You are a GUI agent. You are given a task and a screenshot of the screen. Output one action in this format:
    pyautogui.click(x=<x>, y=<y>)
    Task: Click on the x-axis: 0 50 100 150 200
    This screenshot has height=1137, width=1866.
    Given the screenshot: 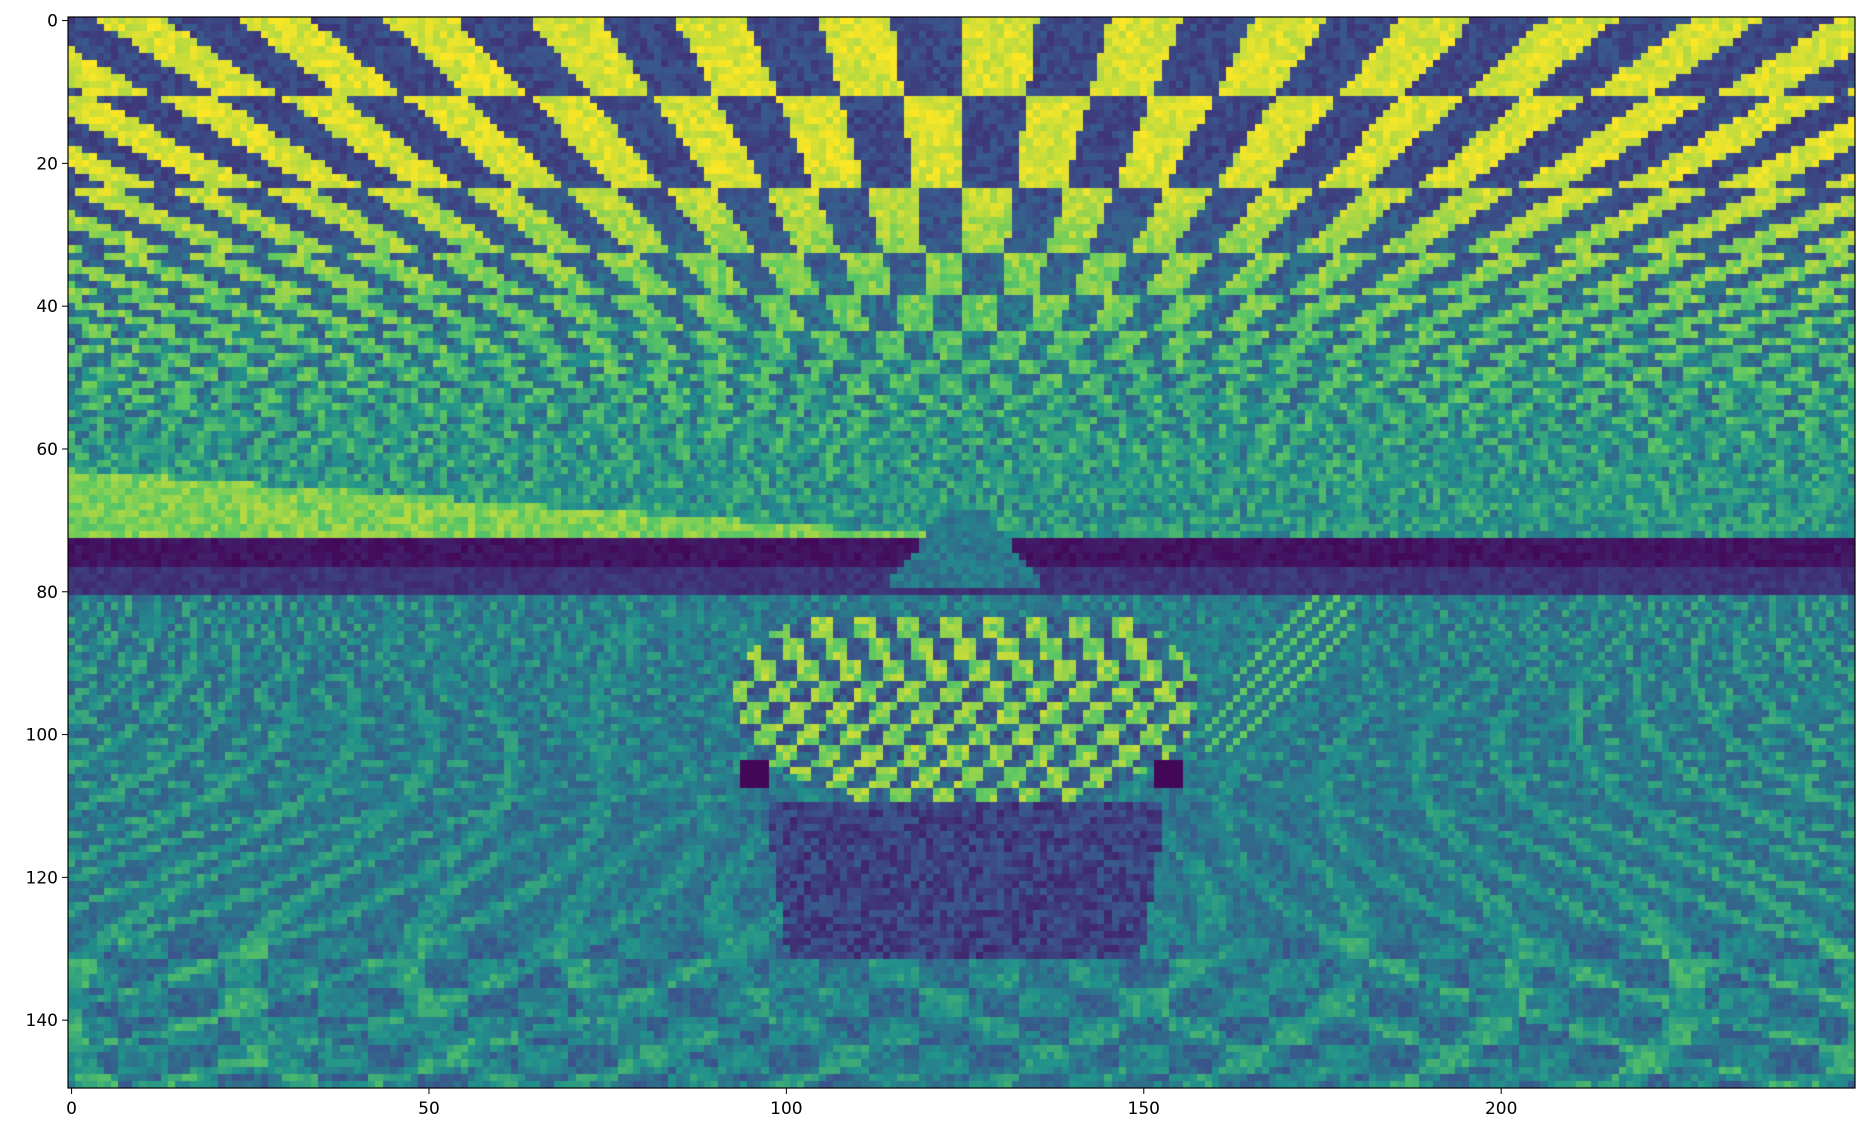 What is the action you would take?
    pyautogui.click(x=791, y=1103)
    